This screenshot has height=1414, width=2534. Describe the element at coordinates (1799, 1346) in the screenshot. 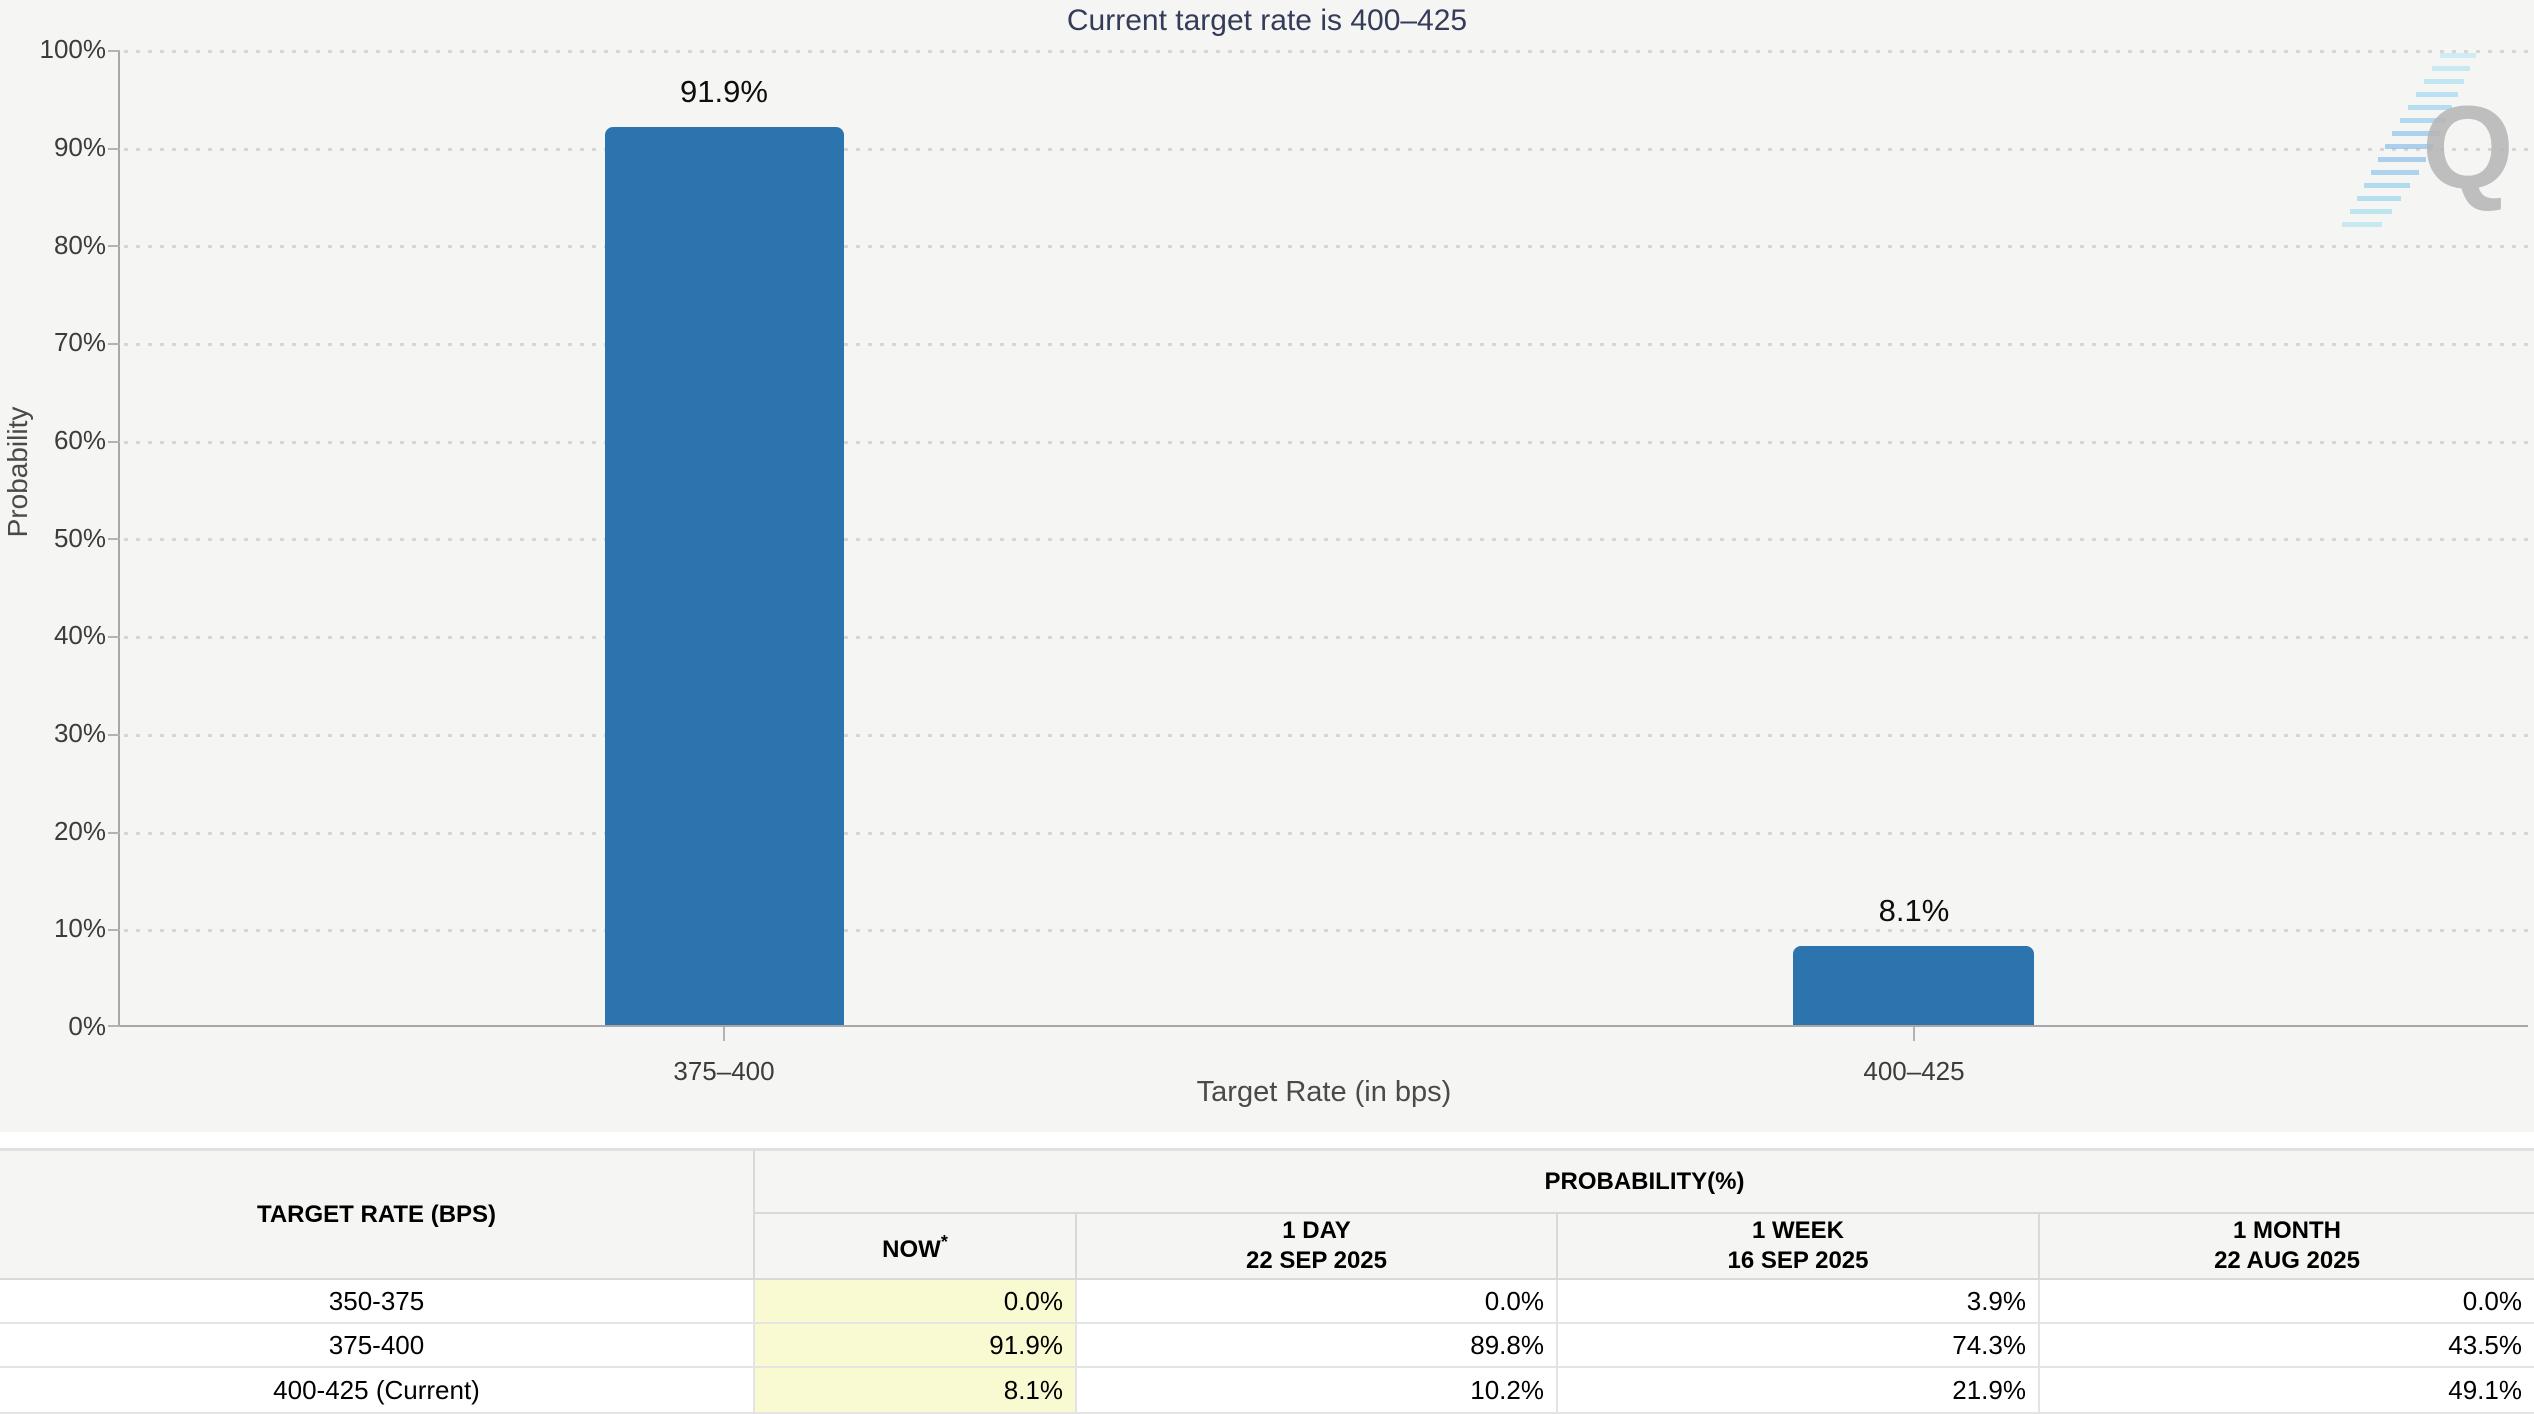

I see `row-375-400-1-week: 74.3%` at that location.